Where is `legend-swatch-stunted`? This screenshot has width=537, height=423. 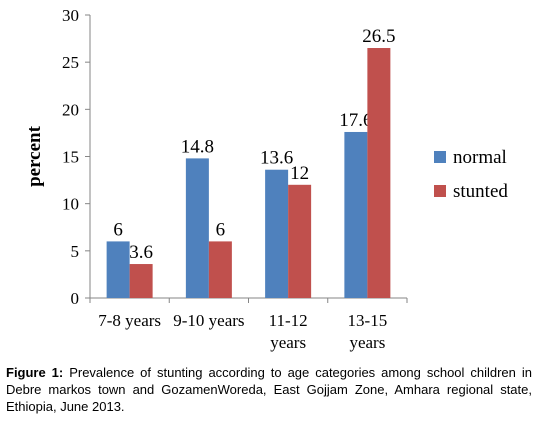
legend-swatch-stunted is located at coordinates (440, 191).